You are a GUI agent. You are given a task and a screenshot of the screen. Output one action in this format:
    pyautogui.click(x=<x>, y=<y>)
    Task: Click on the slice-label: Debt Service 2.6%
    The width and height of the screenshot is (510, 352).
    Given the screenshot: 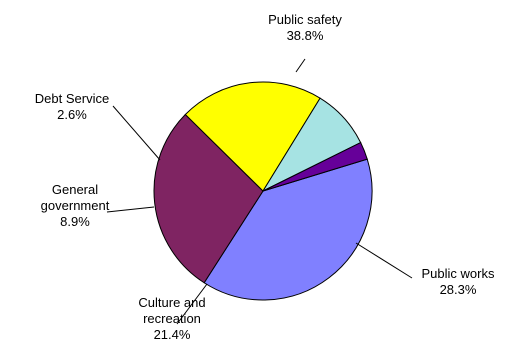 What is the action you would take?
    pyautogui.click(x=72, y=106)
    